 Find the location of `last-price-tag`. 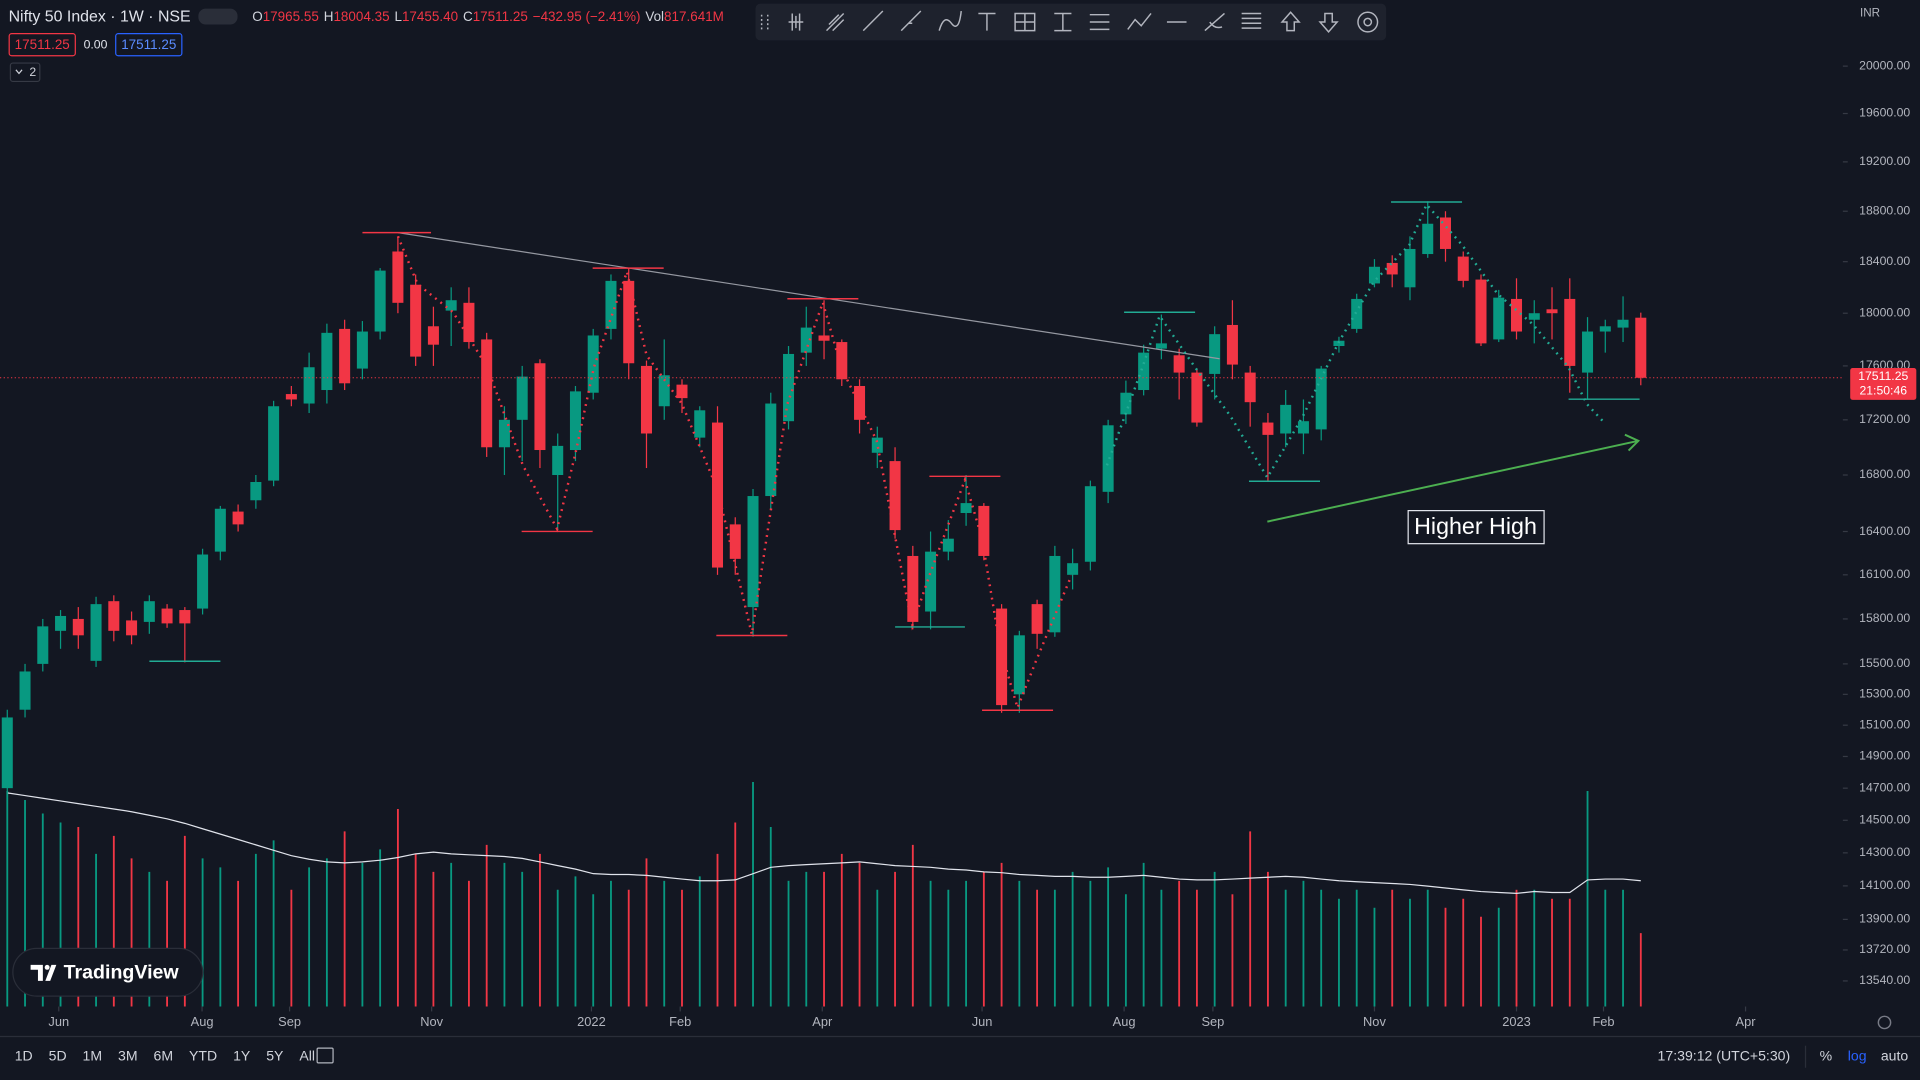

last-price-tag is located at coordinates (1883, 383).